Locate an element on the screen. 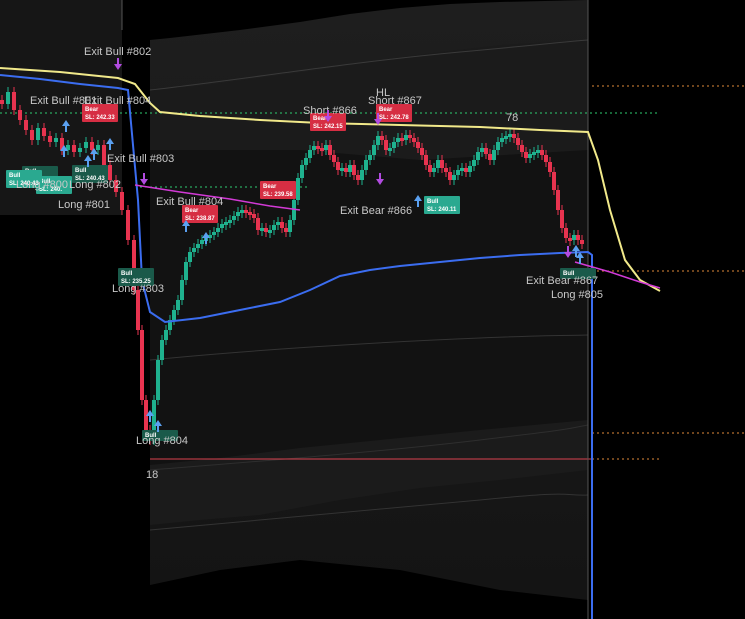  sl-tag-value: SL: 240. is located at coordinates (50, 190).